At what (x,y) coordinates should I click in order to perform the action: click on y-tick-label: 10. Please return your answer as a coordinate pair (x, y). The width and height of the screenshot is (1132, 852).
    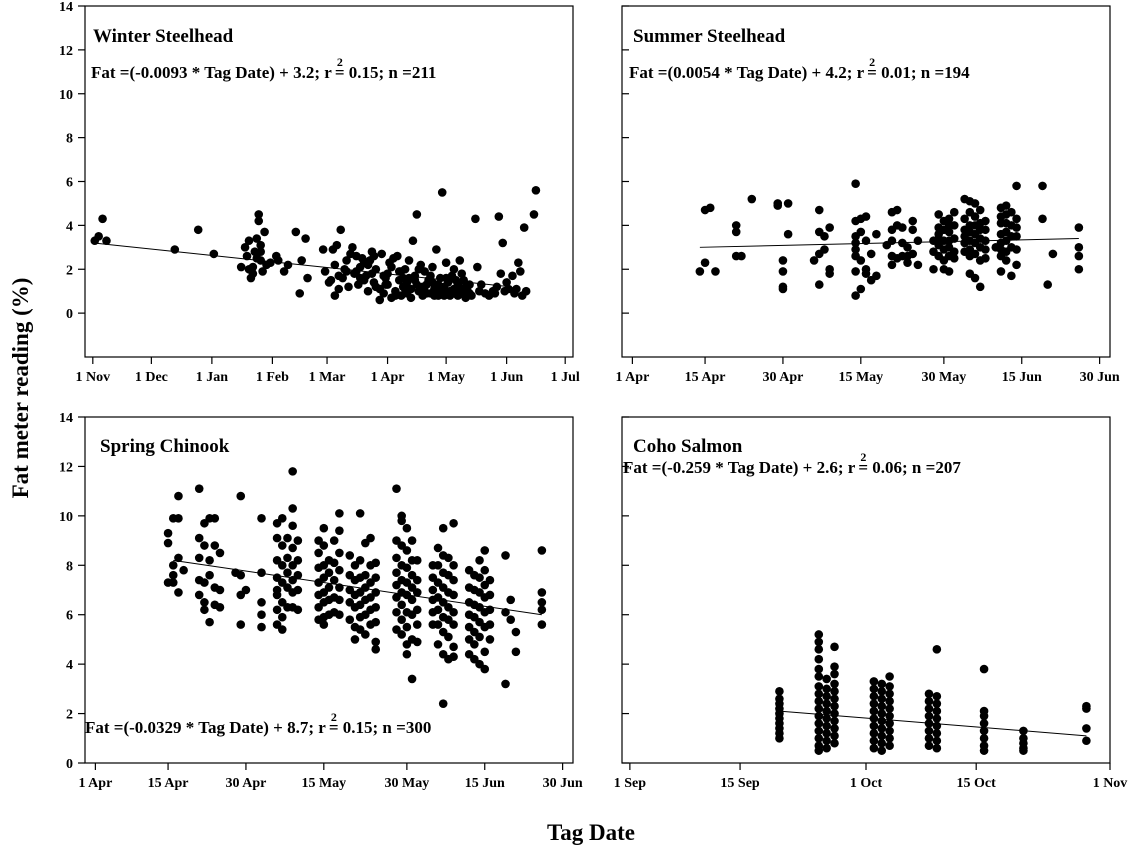
    Looking at the image, I should click on (66, 517).